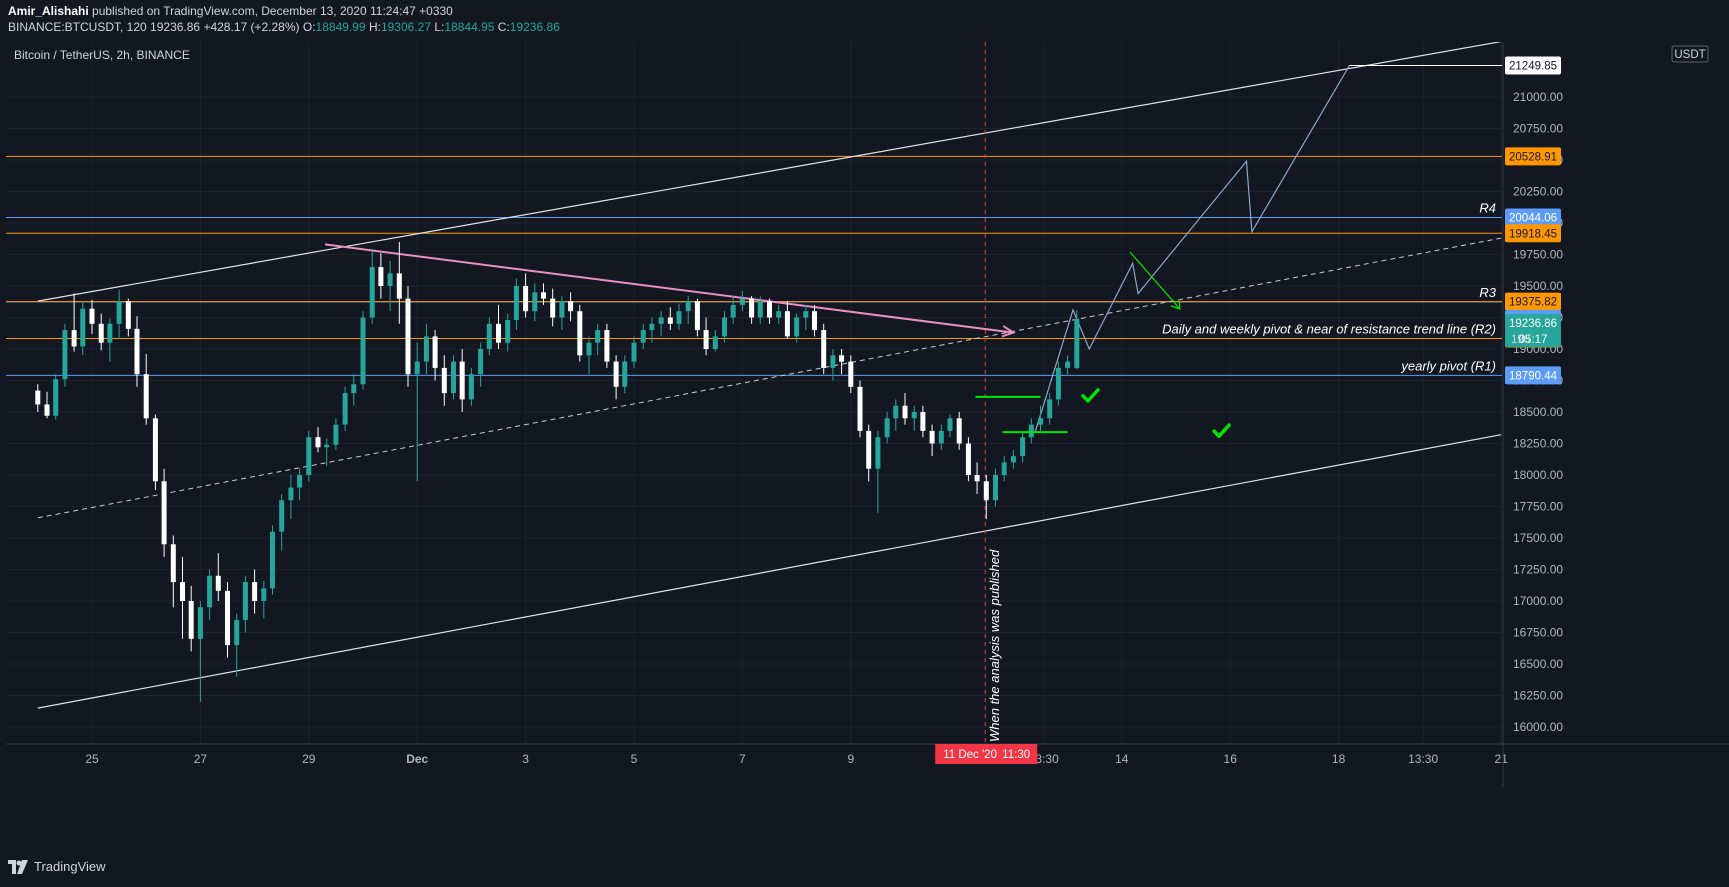 This screenshot has height=887, width=1729. What do you see at coordinates (340, 27) in the screenshot?
I see `open-value: 18849.99` at bounding box center [340, 27].